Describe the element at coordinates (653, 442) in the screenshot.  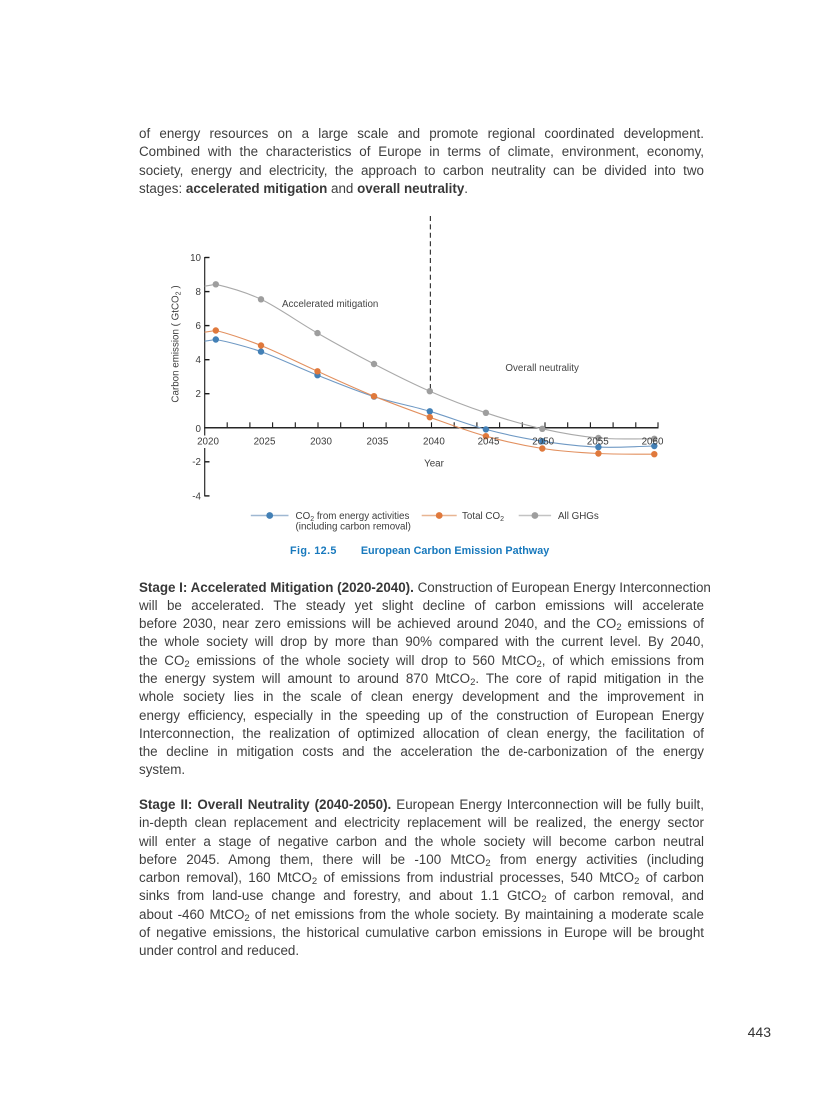
I see `svg-text: 2060` at that location.